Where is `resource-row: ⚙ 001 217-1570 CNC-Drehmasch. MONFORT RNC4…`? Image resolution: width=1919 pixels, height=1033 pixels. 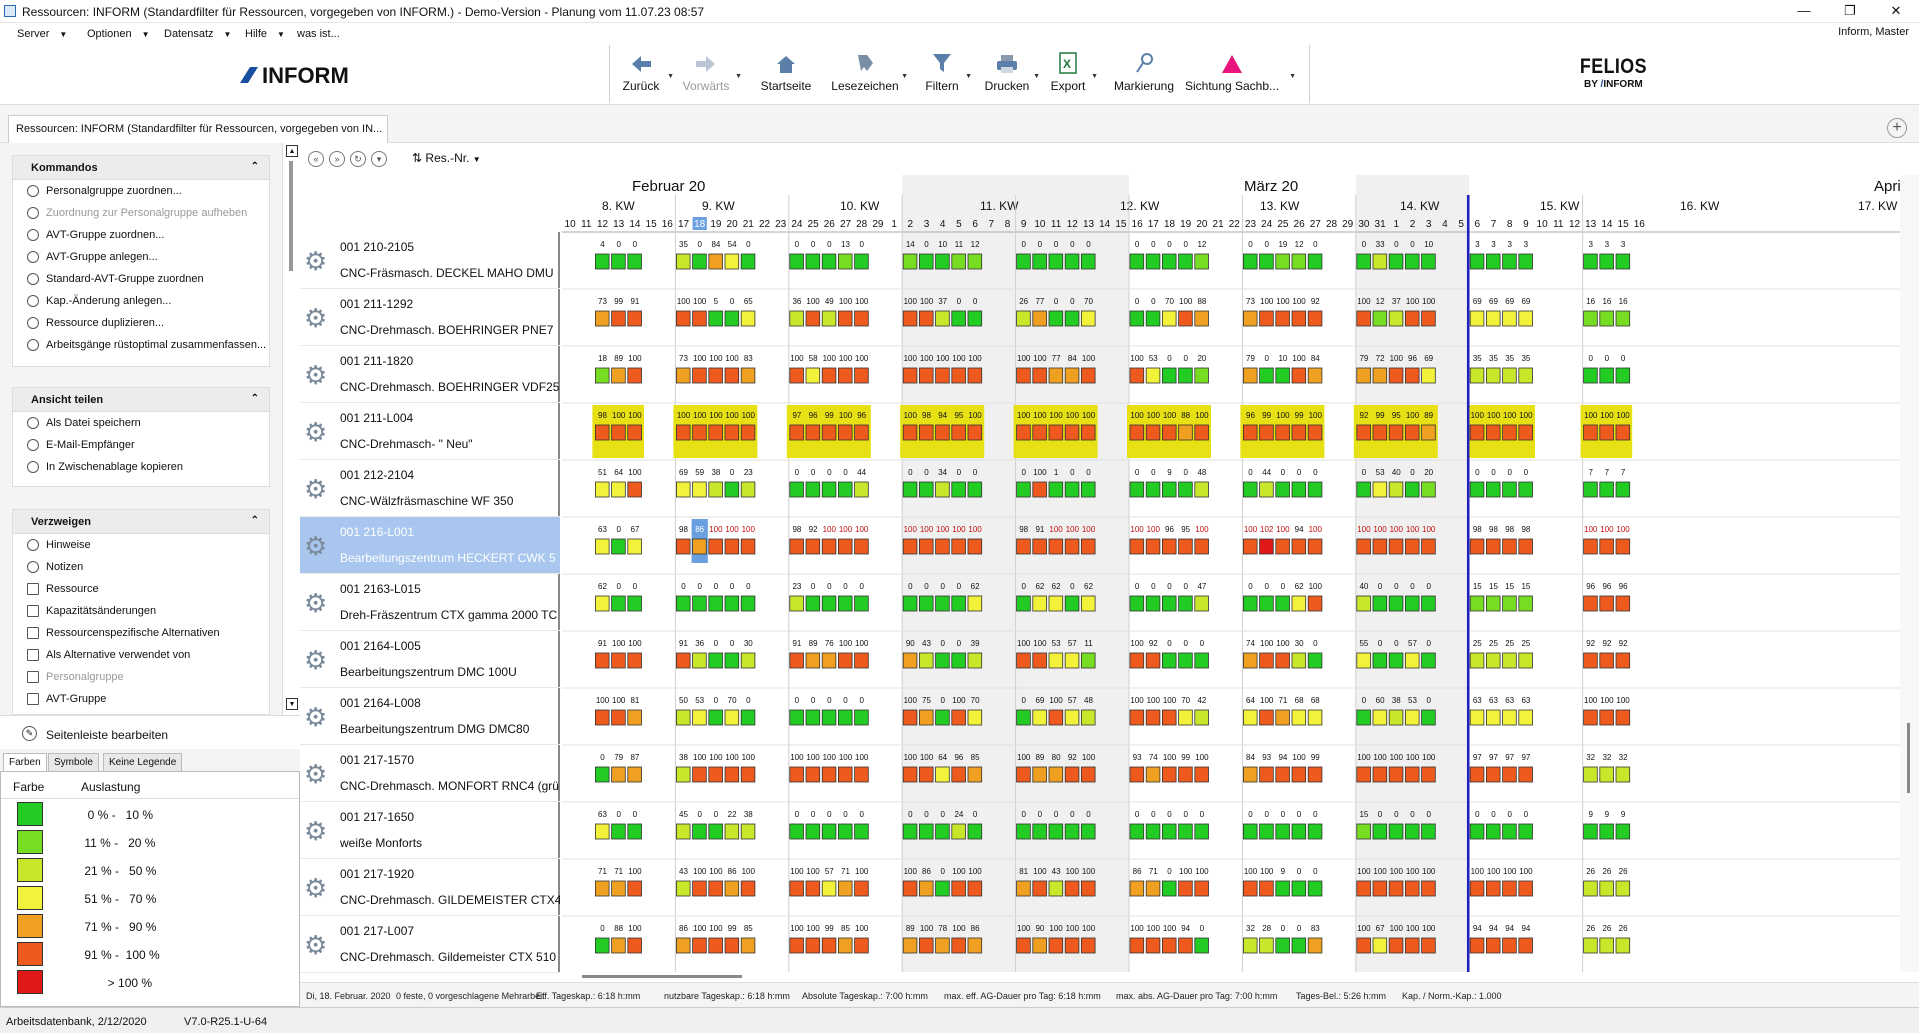
resource-row: ⚙ 001 217-1570 CNC-Drehmasch. MONFORT RNC4… is located at coordinates (430, 773).